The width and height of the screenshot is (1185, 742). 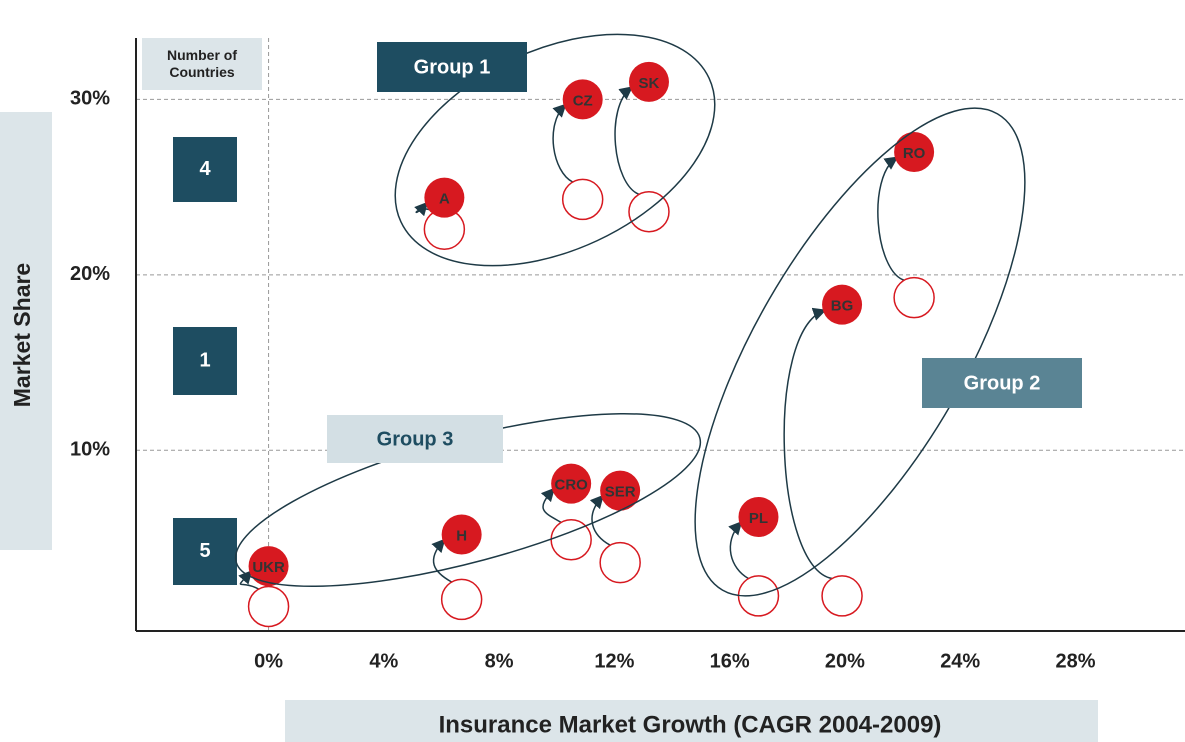 What do you see at coordinates (690, 724) in the screenshot?
I see `x-axis-title: Insurance Market Growth (CAGR 2004-2009)` at bounding box center [690, 724].